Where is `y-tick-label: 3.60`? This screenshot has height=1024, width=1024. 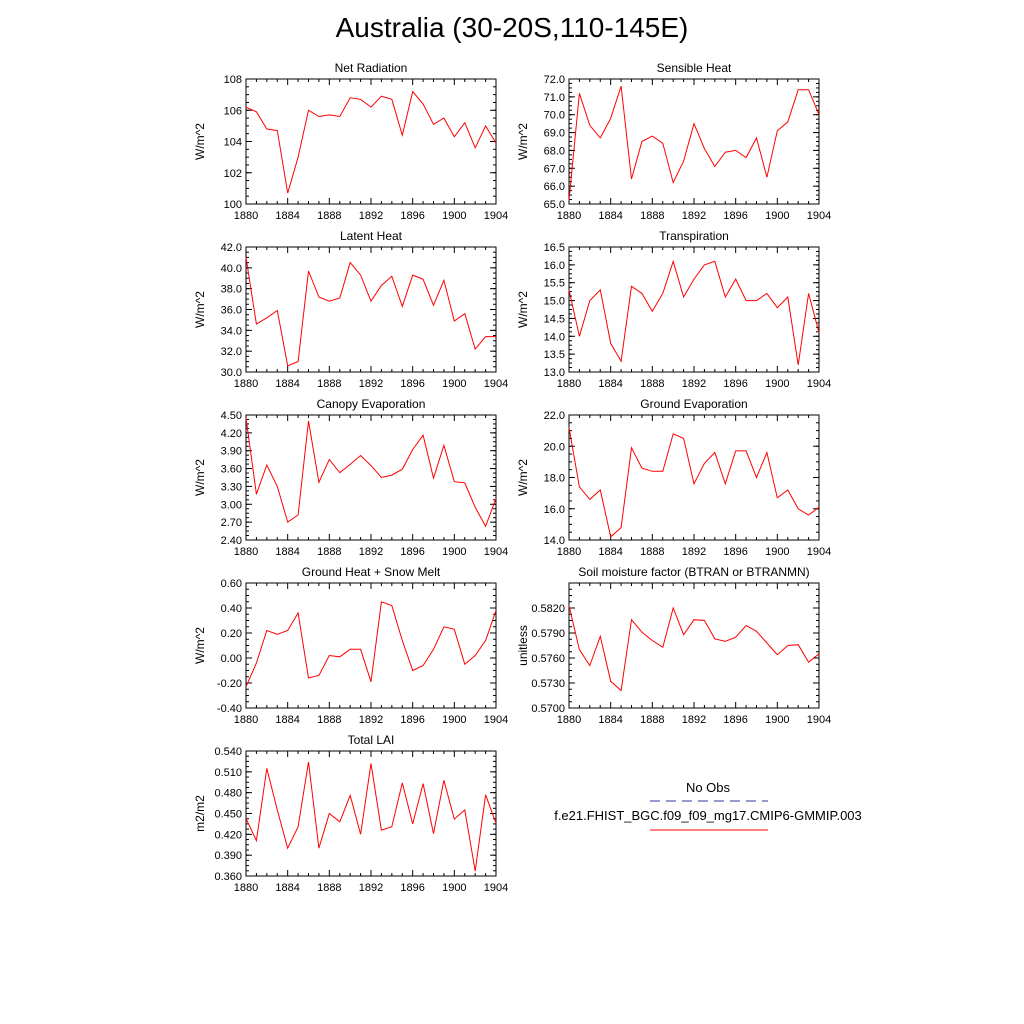
y-tick-label: 3.60 is located at coordinates (231, 470).